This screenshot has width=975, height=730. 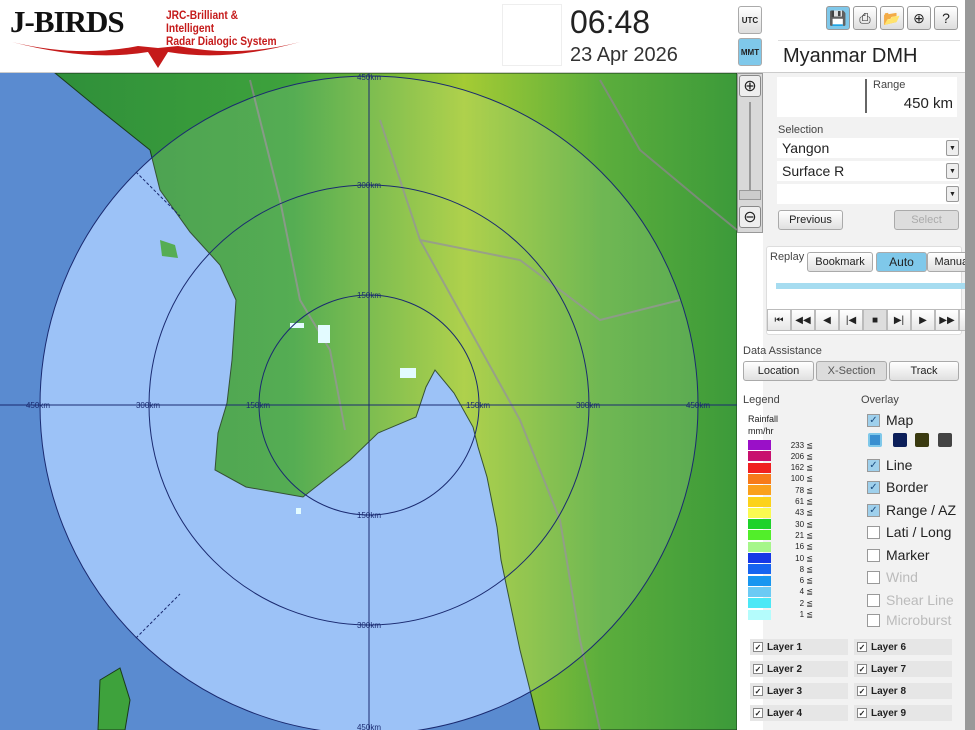 I want to click on legend-value: 1 ≦, so click(x=806, y=614).